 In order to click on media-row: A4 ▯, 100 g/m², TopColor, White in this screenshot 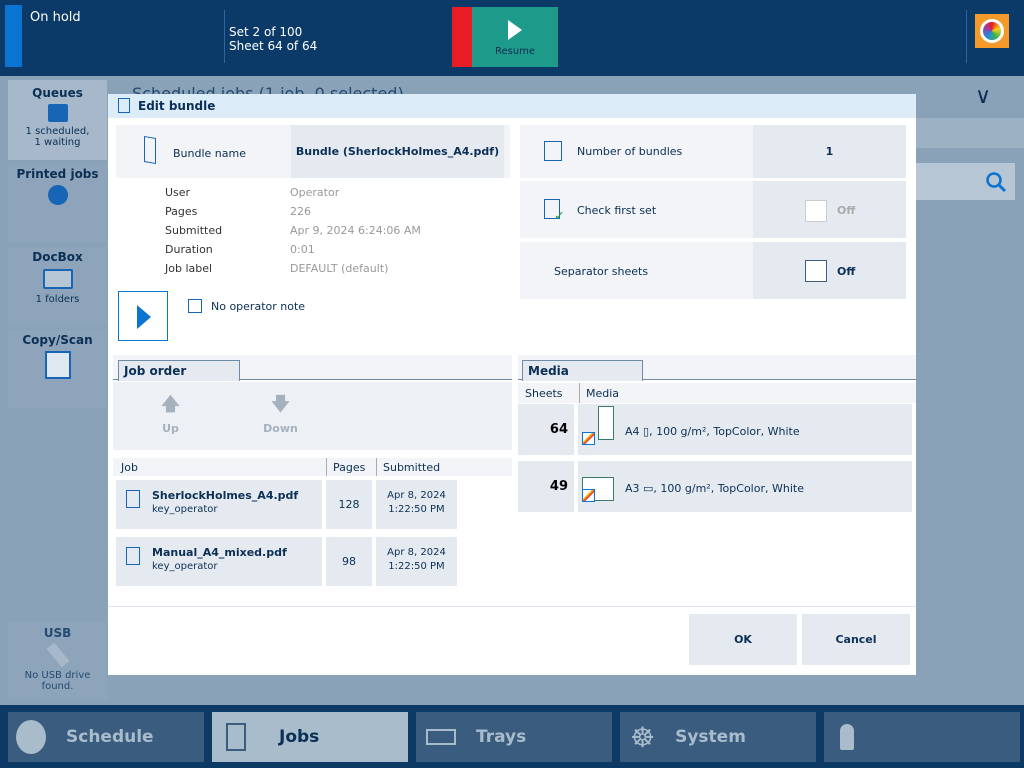, I will do `click(745, 429)`.